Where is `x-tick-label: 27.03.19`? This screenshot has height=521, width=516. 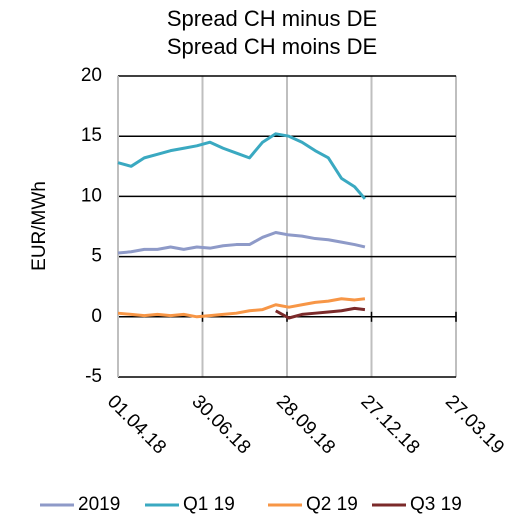 x-tick-label: 27.03.19 is located at coordinates (474, 424).